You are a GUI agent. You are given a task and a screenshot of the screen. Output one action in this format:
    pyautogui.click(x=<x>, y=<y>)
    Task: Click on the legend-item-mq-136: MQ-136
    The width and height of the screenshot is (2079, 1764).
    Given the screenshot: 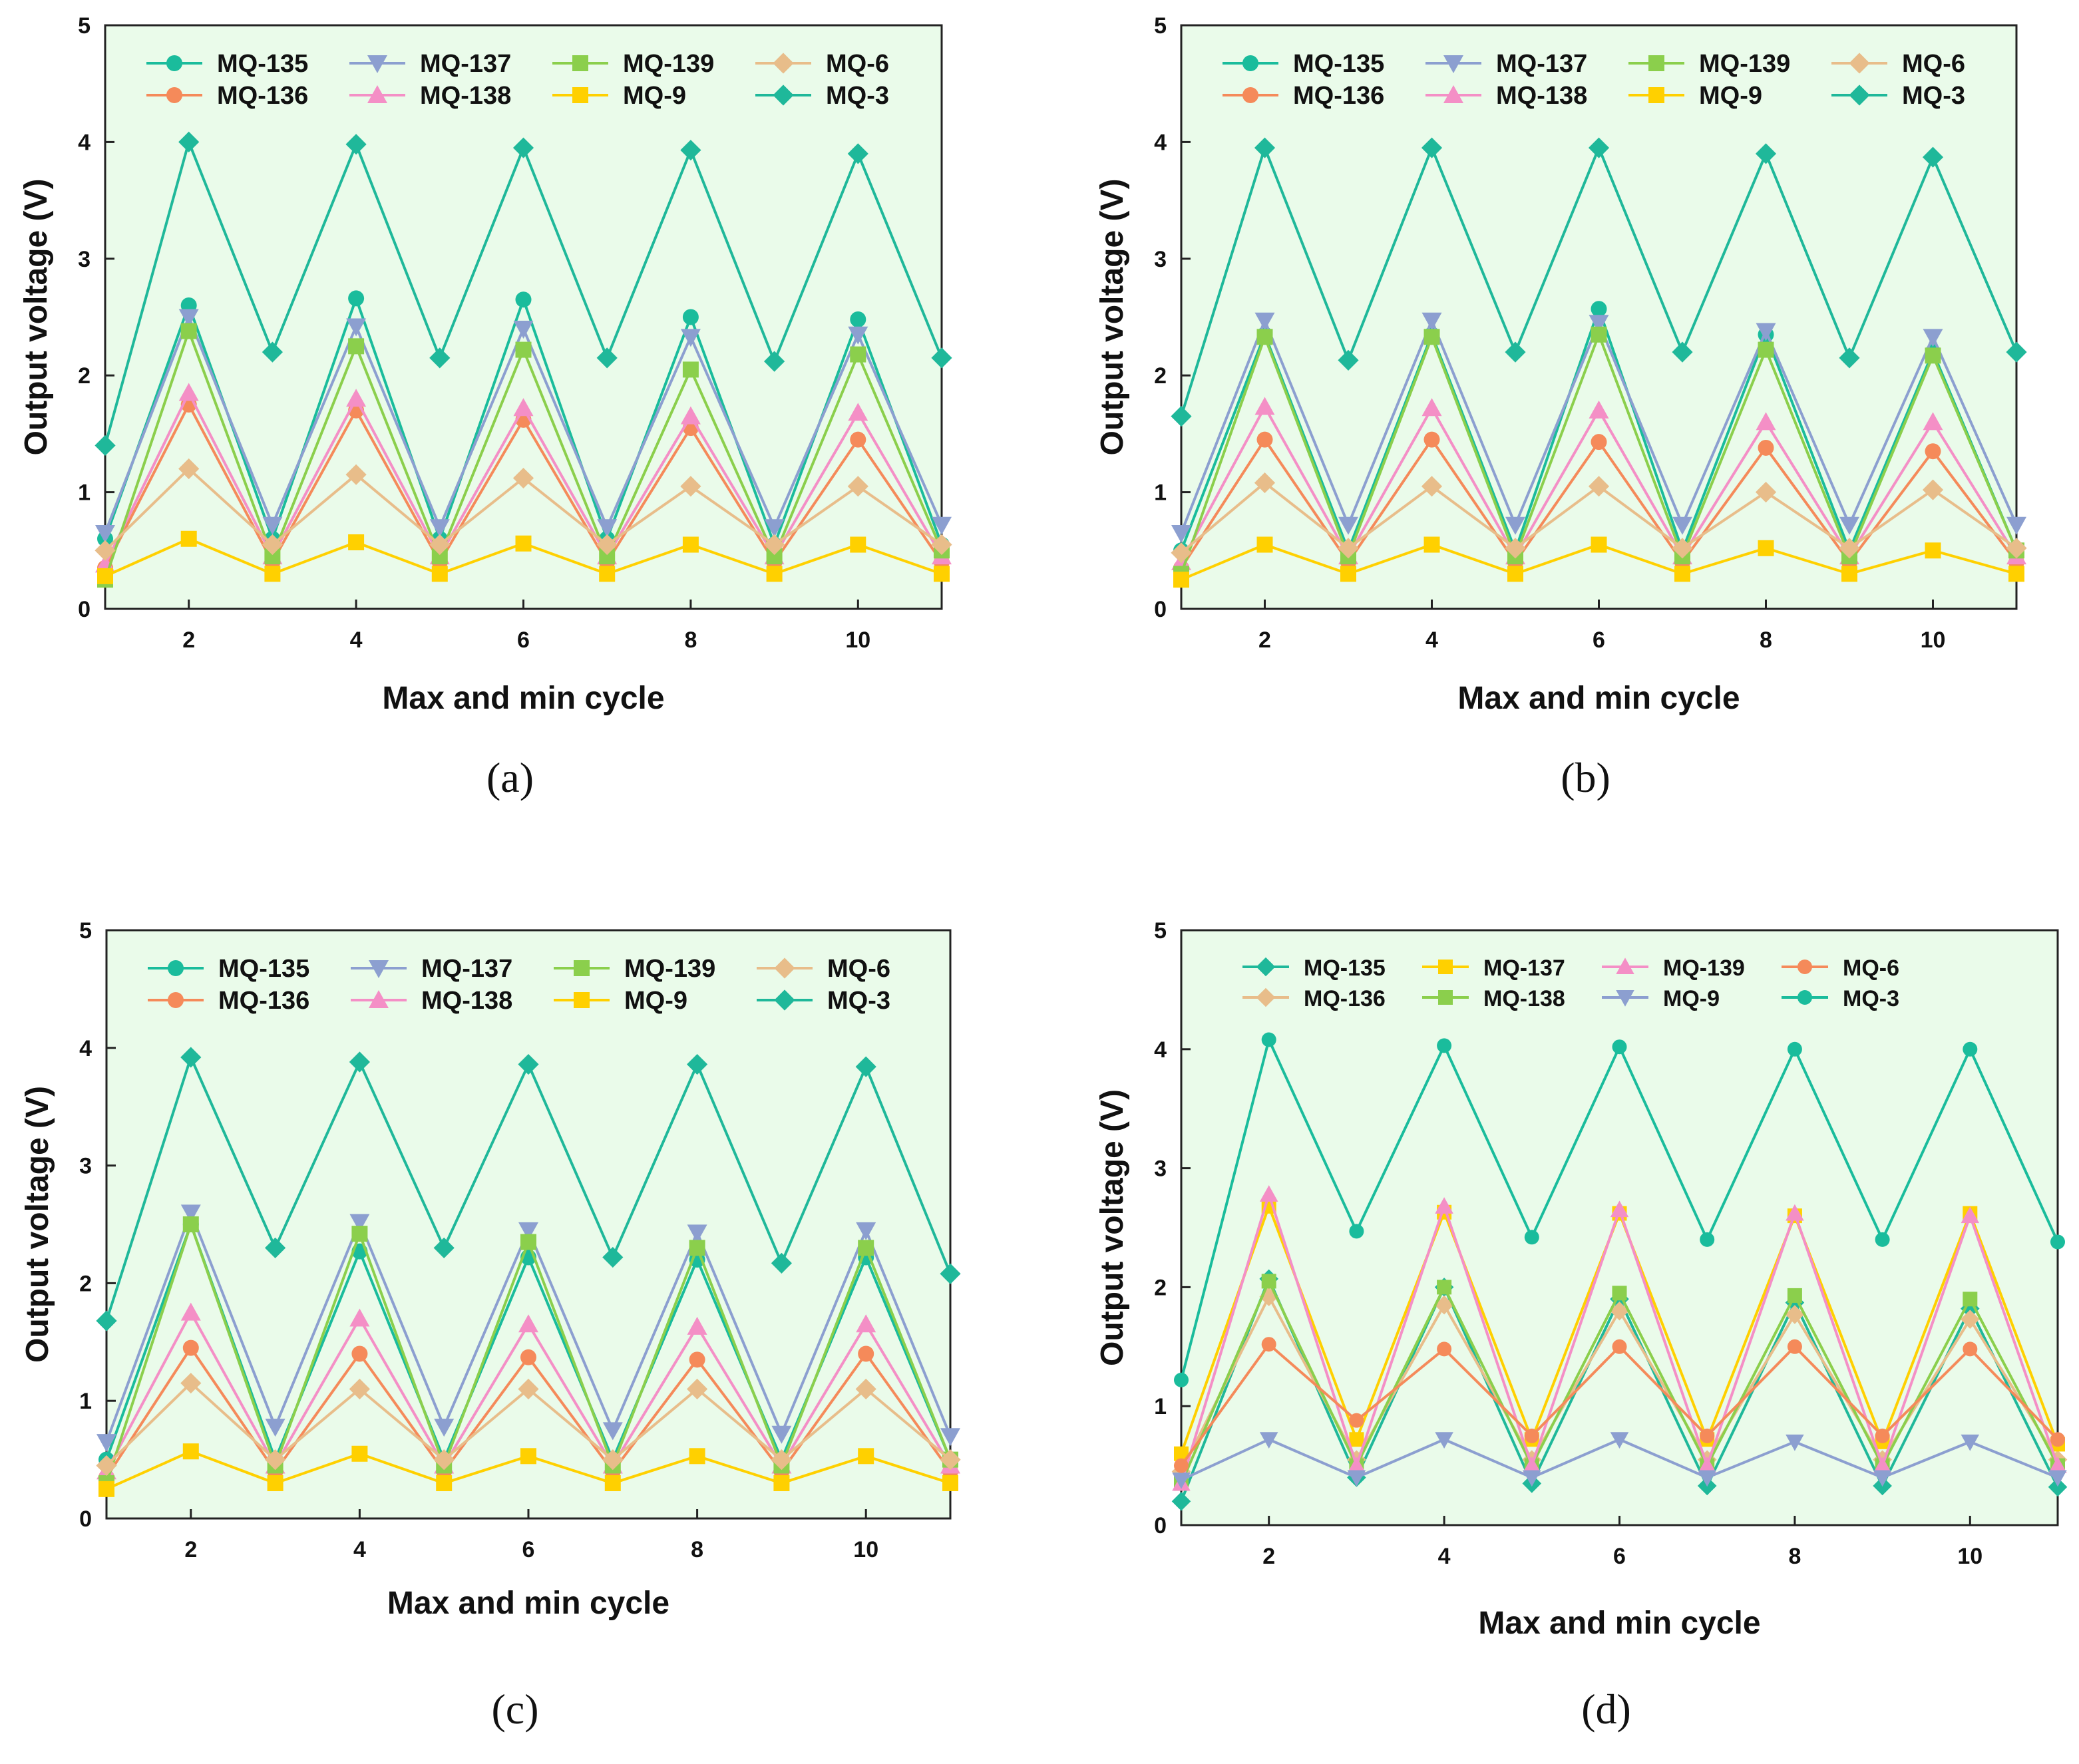 What is the action you would take?
    pyautogui.click(x=227, y=96)
    